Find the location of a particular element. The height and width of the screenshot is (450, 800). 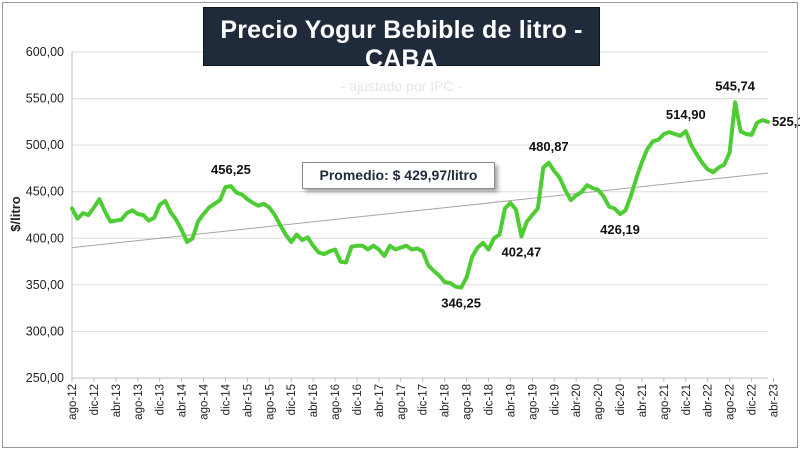

x-tick-label: abr-20 is located at coordinates (577, 400).